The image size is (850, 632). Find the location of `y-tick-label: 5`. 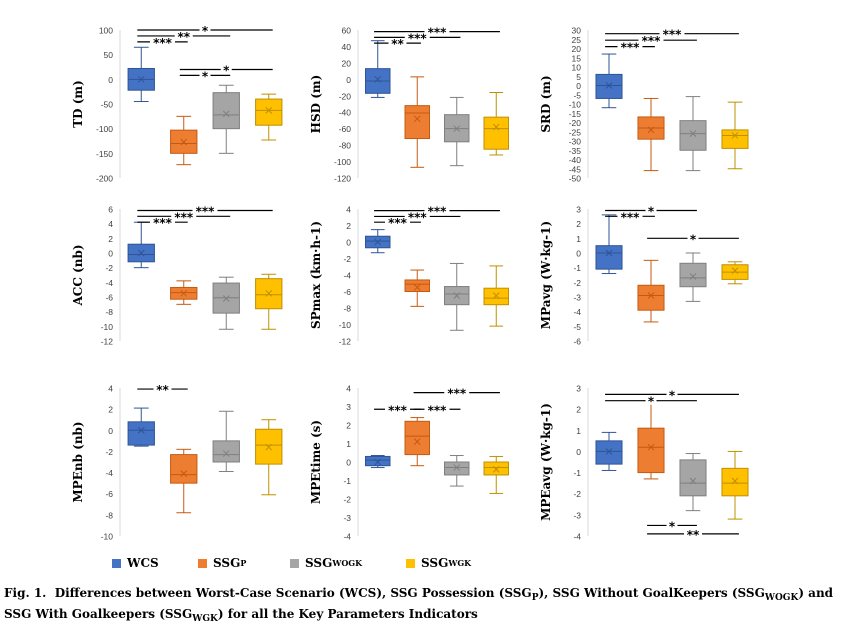

y-tick-label: 5 is located at coordinates (578, 77).